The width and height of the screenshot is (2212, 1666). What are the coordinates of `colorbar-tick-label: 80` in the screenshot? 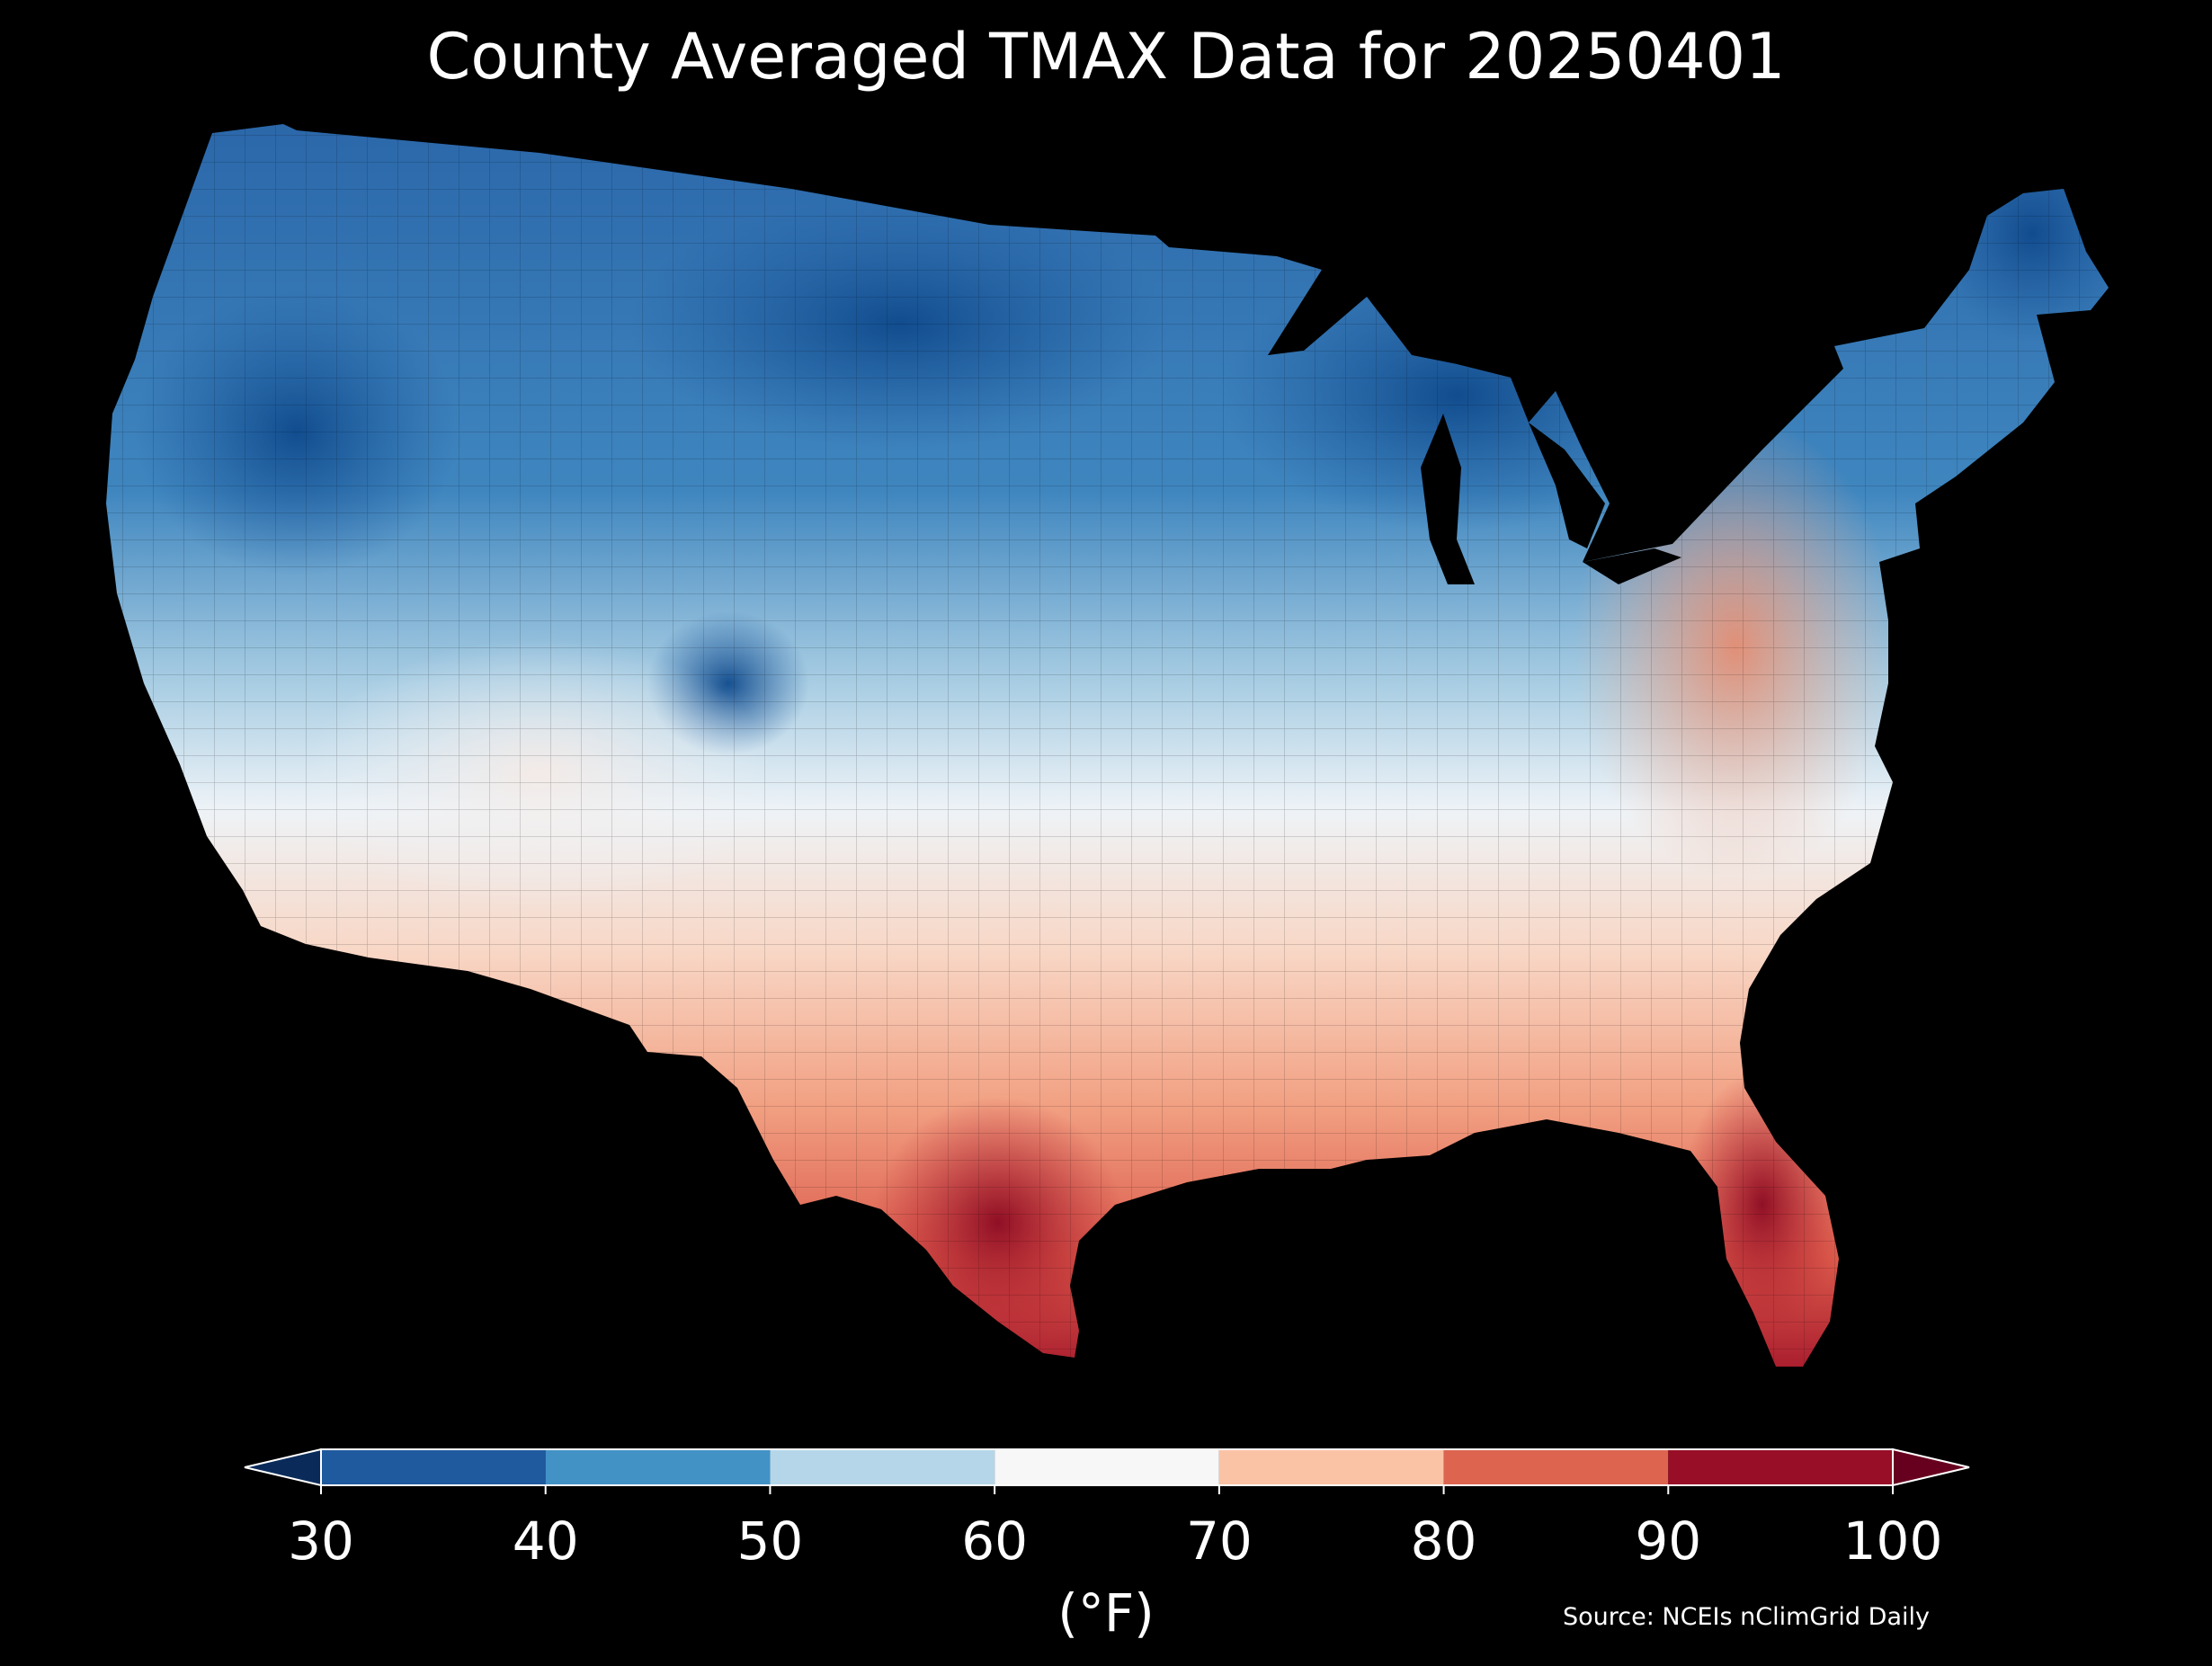 It's located at (1443, 1541).